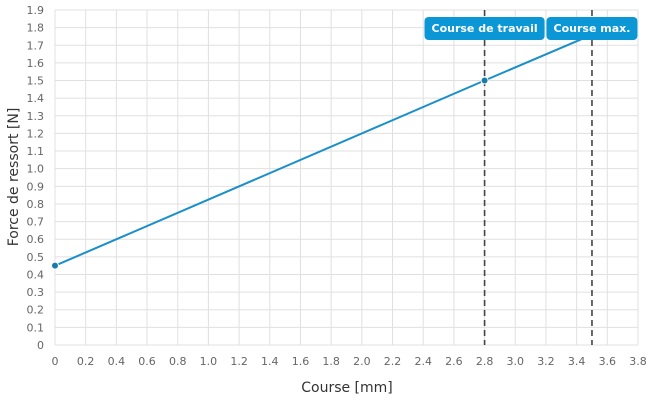 This screenshot has width=650, height=400. I want to click on x-tick-label: 3.8, so click(638, 361).